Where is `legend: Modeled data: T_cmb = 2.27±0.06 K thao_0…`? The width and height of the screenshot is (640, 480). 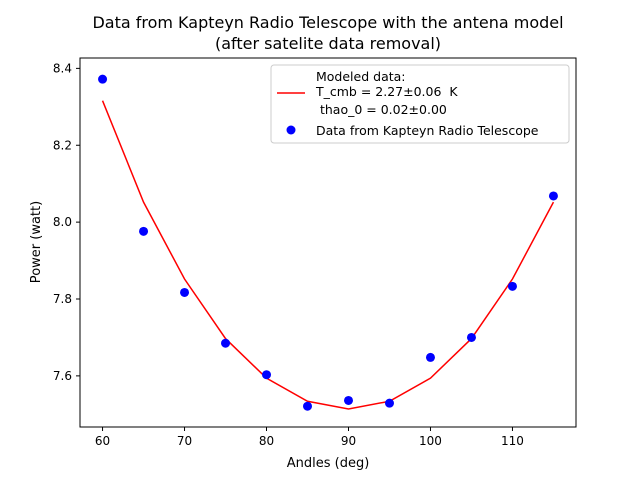
legend: Modeled data: T_cmb = 2.27±0.06 K thao_0… is located at coordinates (420, 104).